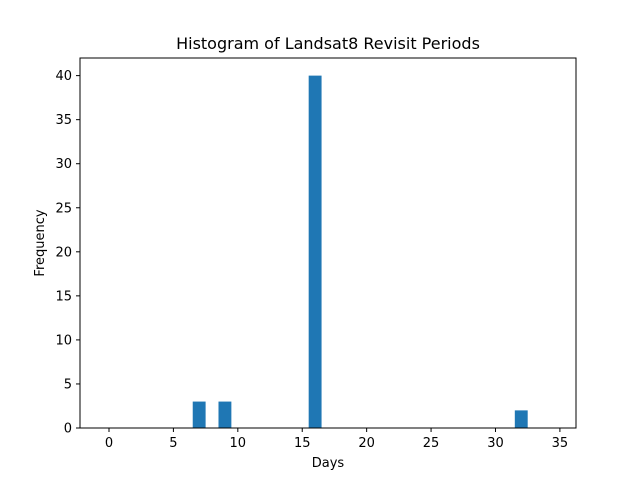 The height and width of the screenshot is (480, 640). Describe the element at coordinates (336, 439) in the screenshot. I see `x-axis-ticks: 0 5 10 15 20 25 30 35` at that location.